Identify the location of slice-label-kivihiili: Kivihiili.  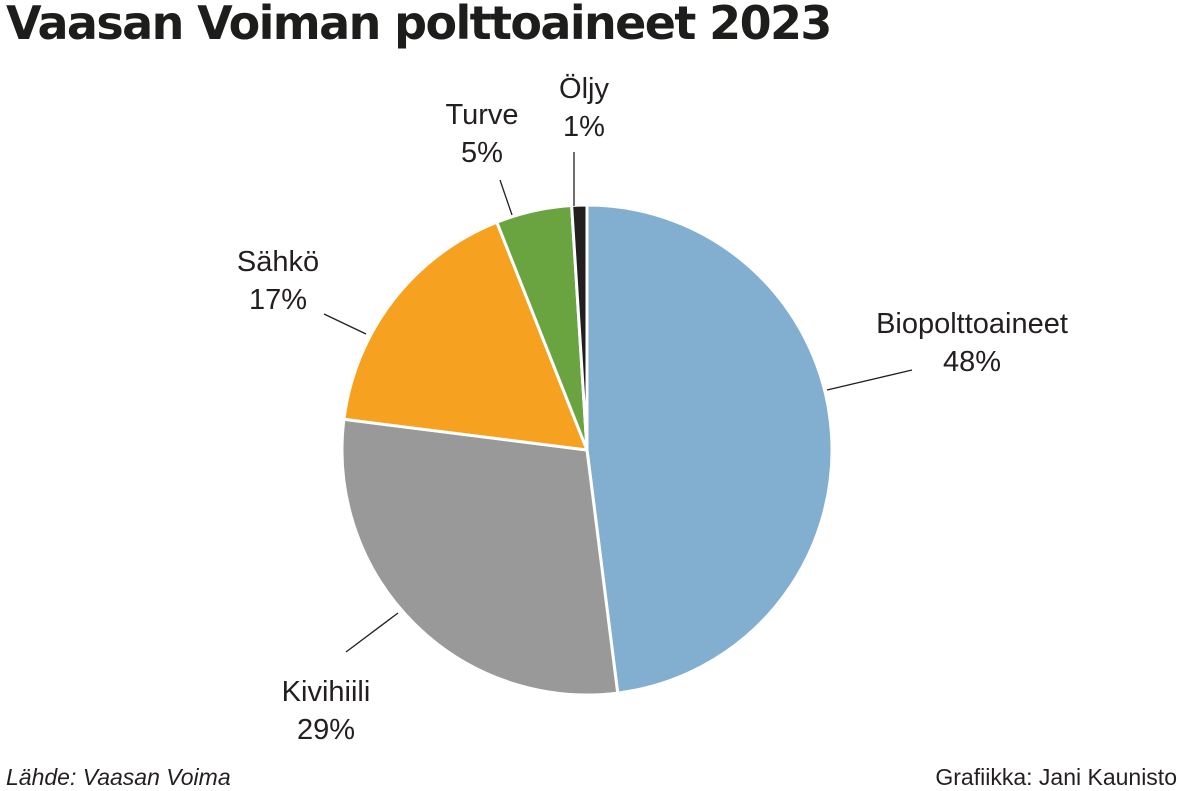
(326, 692).